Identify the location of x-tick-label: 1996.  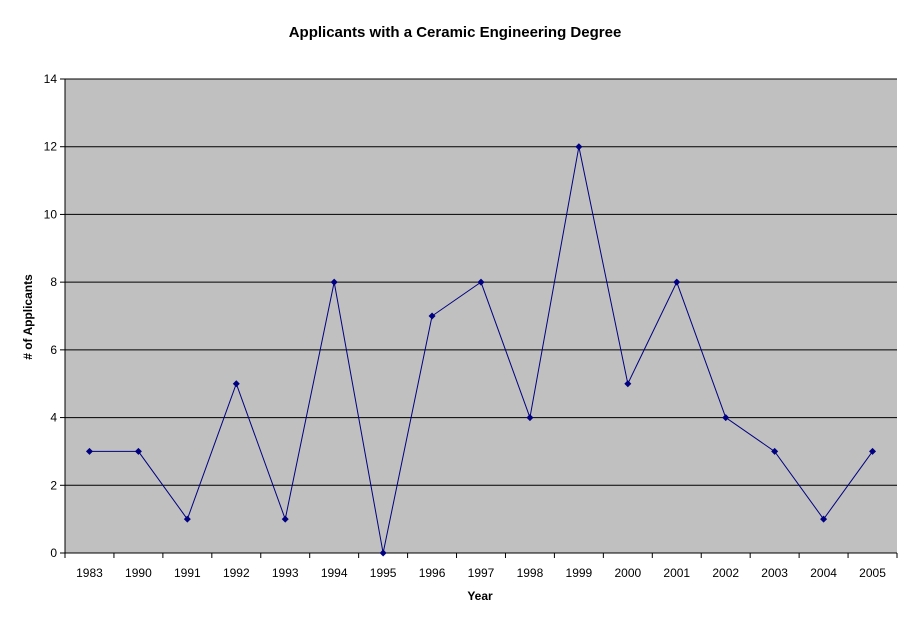
(432, 573).